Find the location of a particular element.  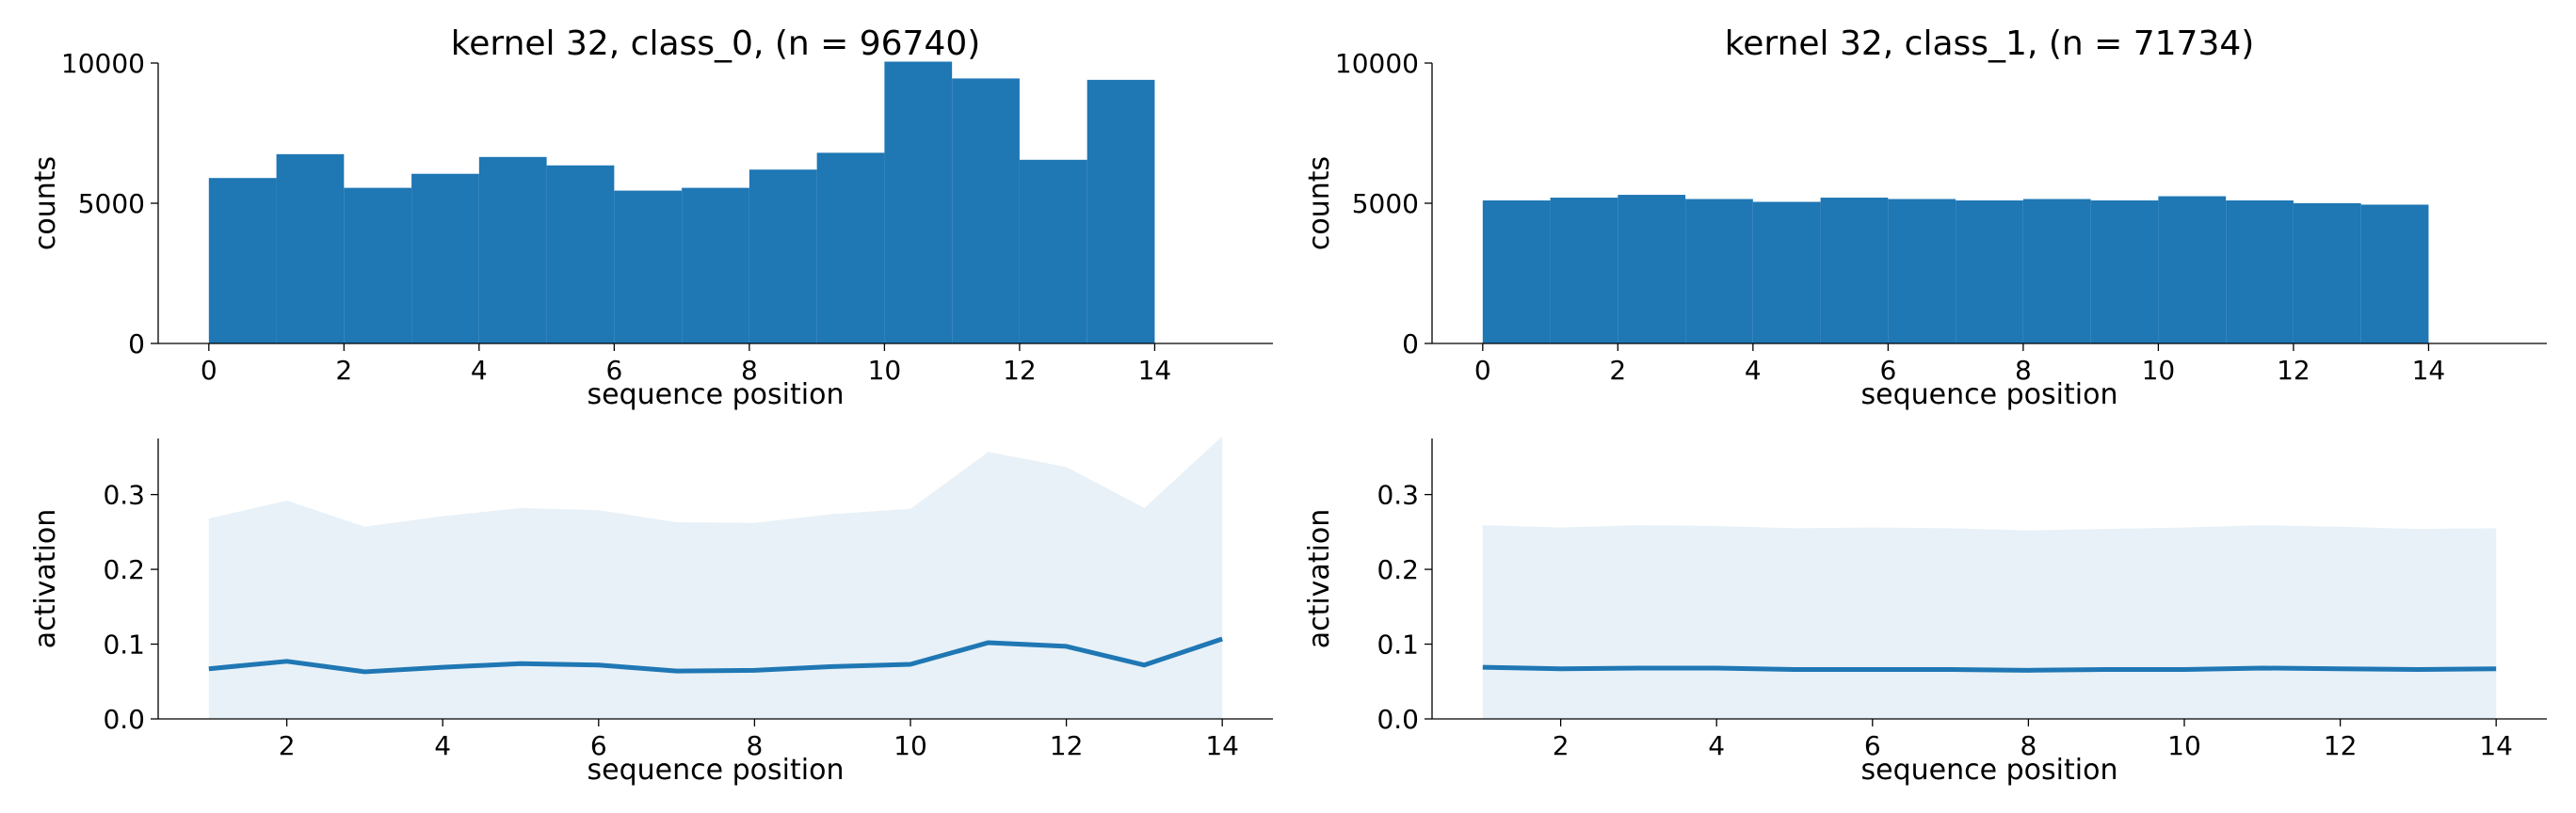

chart-title: kernel 32, class_0, (n = 96740) is located at coordinates (716, 43).